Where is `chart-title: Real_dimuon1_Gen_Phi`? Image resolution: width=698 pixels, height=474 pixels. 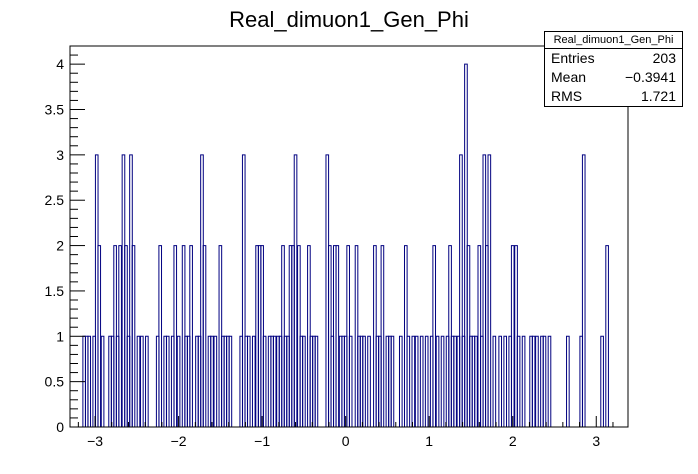 chart-title: Real_dimuon1_Gen_Phi is located at coordinates (349, 19).